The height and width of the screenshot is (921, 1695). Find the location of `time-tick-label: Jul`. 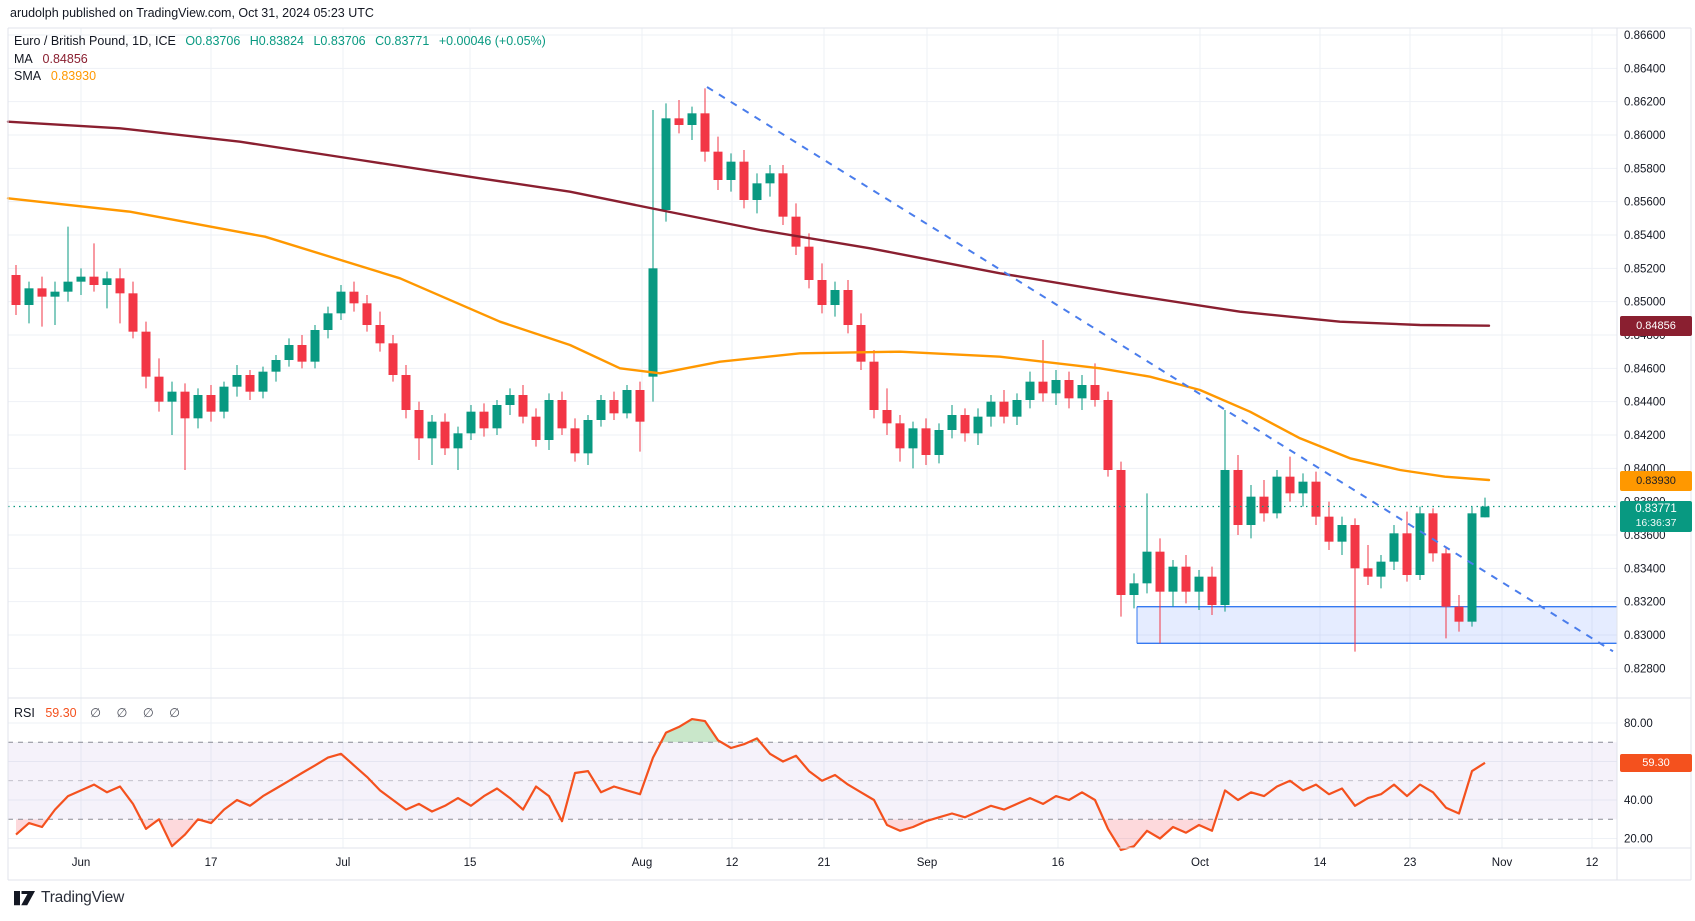

time-tick-label: Jul is located at coordinates (343, 863).